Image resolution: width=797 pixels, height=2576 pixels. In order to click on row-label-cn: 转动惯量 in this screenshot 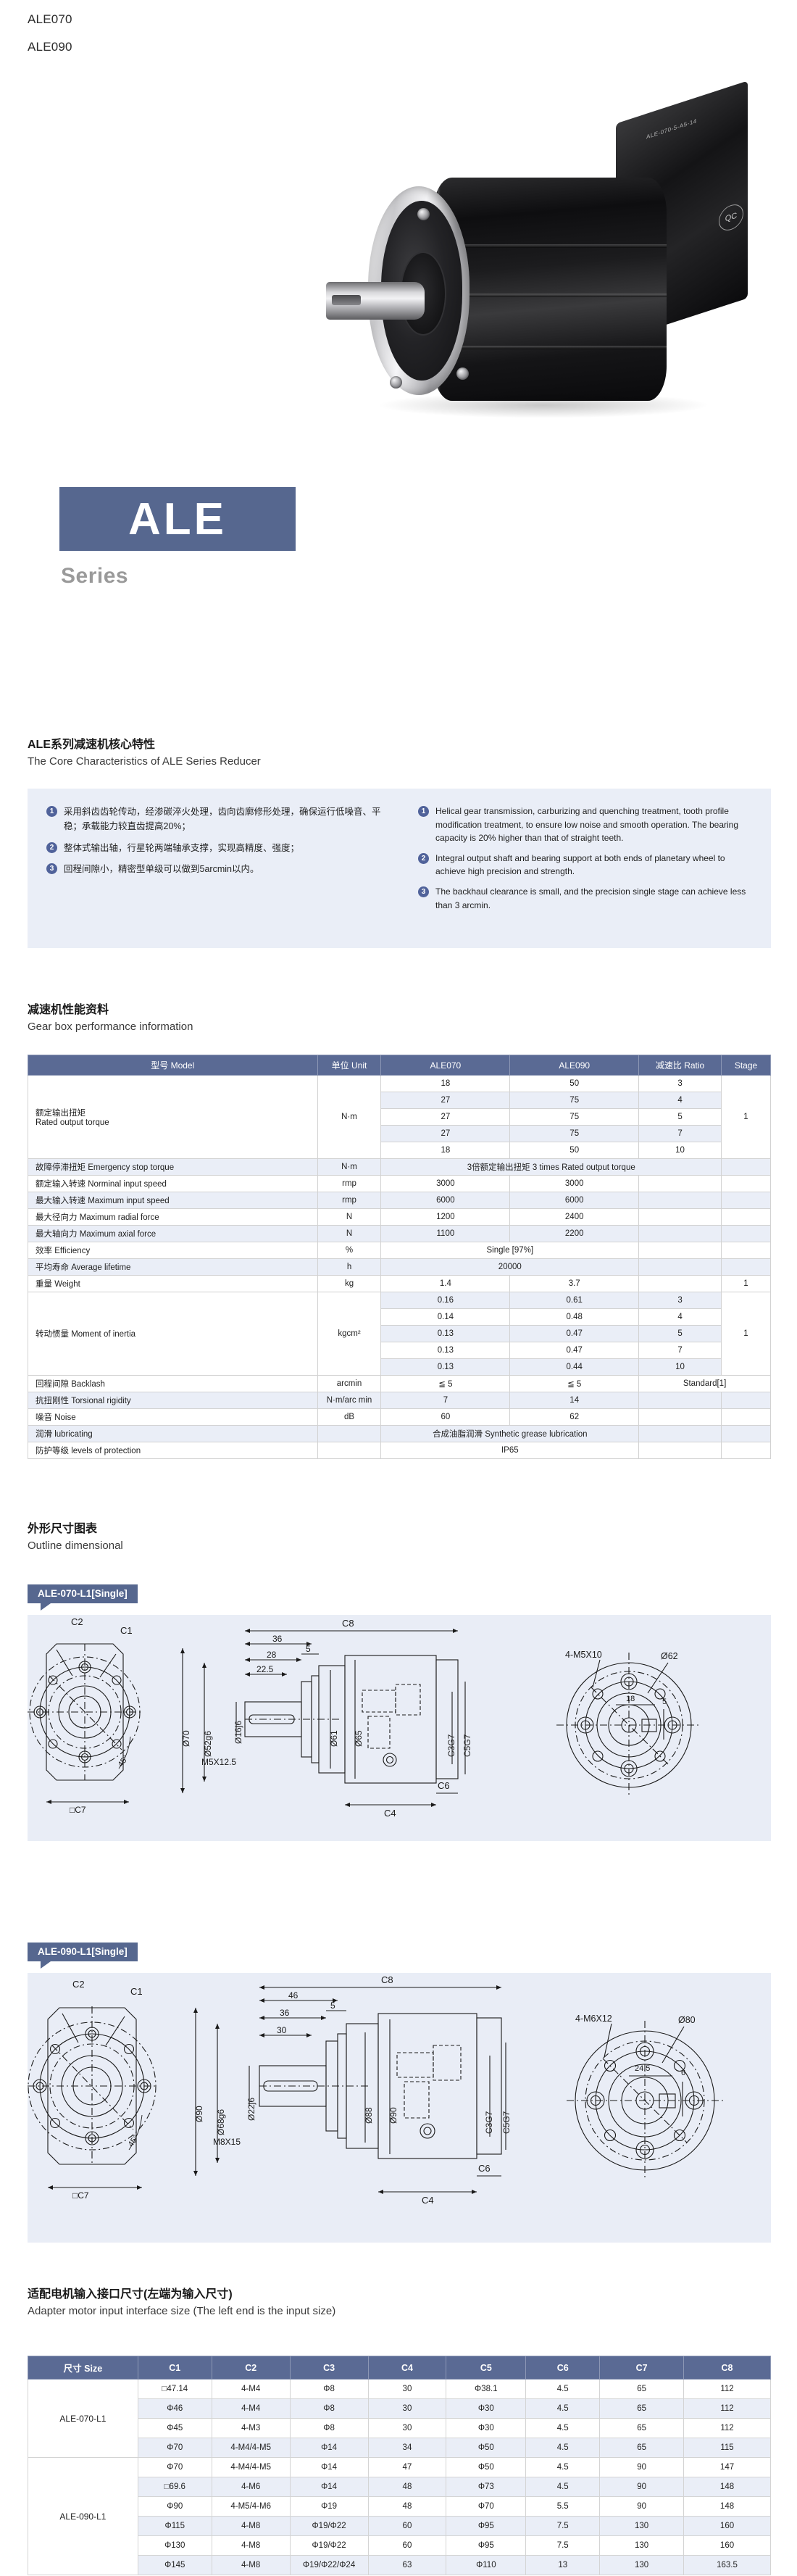, I will do `click(52, 1334)`.